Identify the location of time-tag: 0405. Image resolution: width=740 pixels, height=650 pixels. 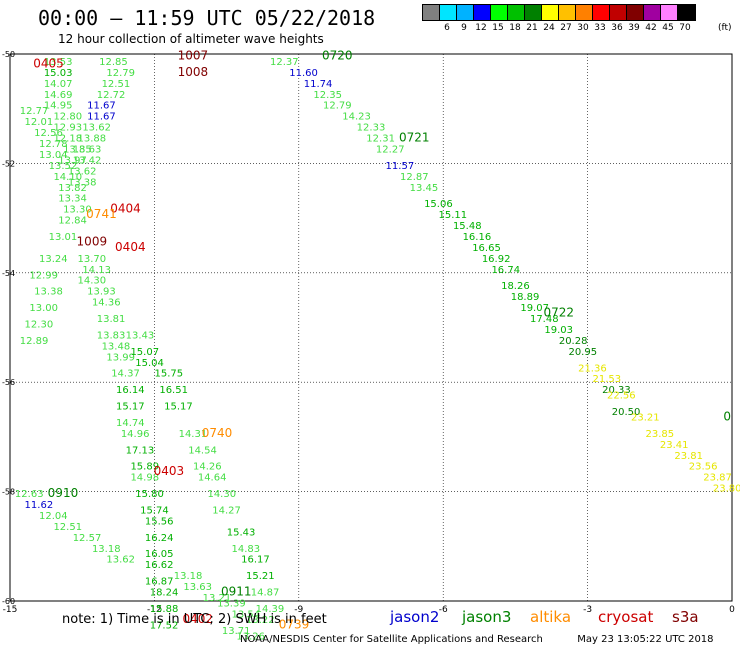
(48, 64).